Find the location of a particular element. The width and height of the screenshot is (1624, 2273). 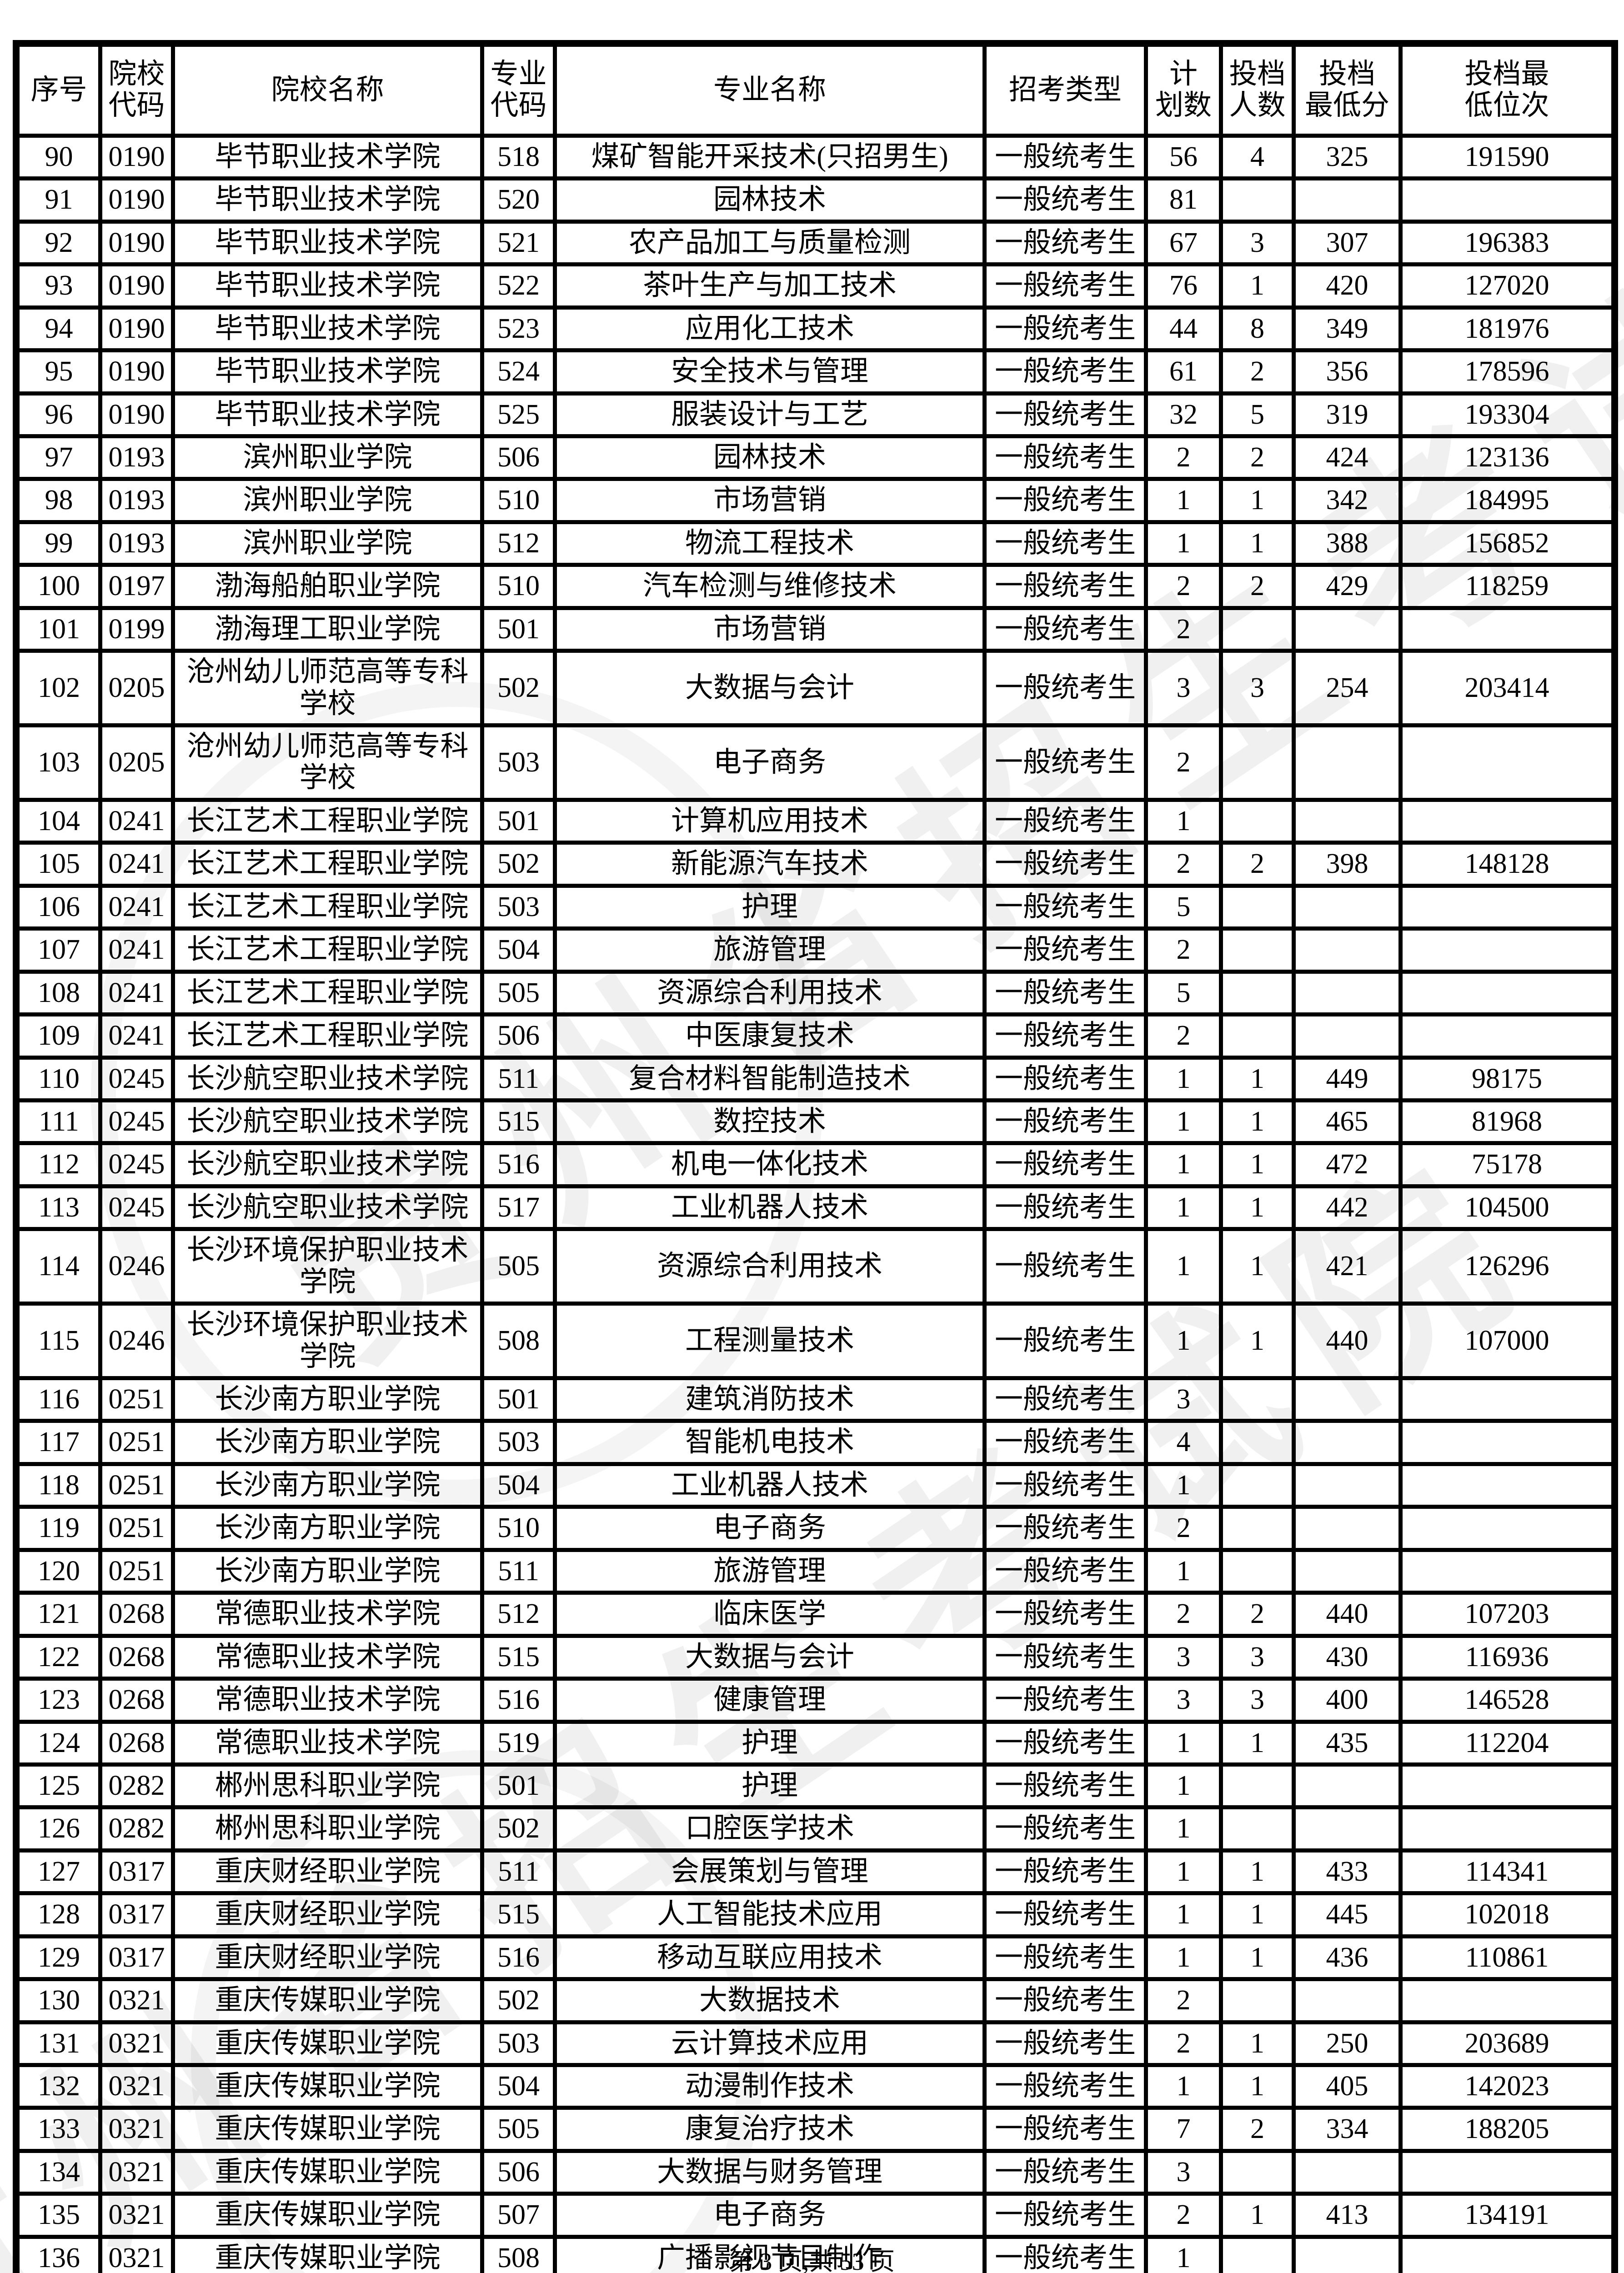

cell-major_code: 503 is located at coordinates (518, 2044).